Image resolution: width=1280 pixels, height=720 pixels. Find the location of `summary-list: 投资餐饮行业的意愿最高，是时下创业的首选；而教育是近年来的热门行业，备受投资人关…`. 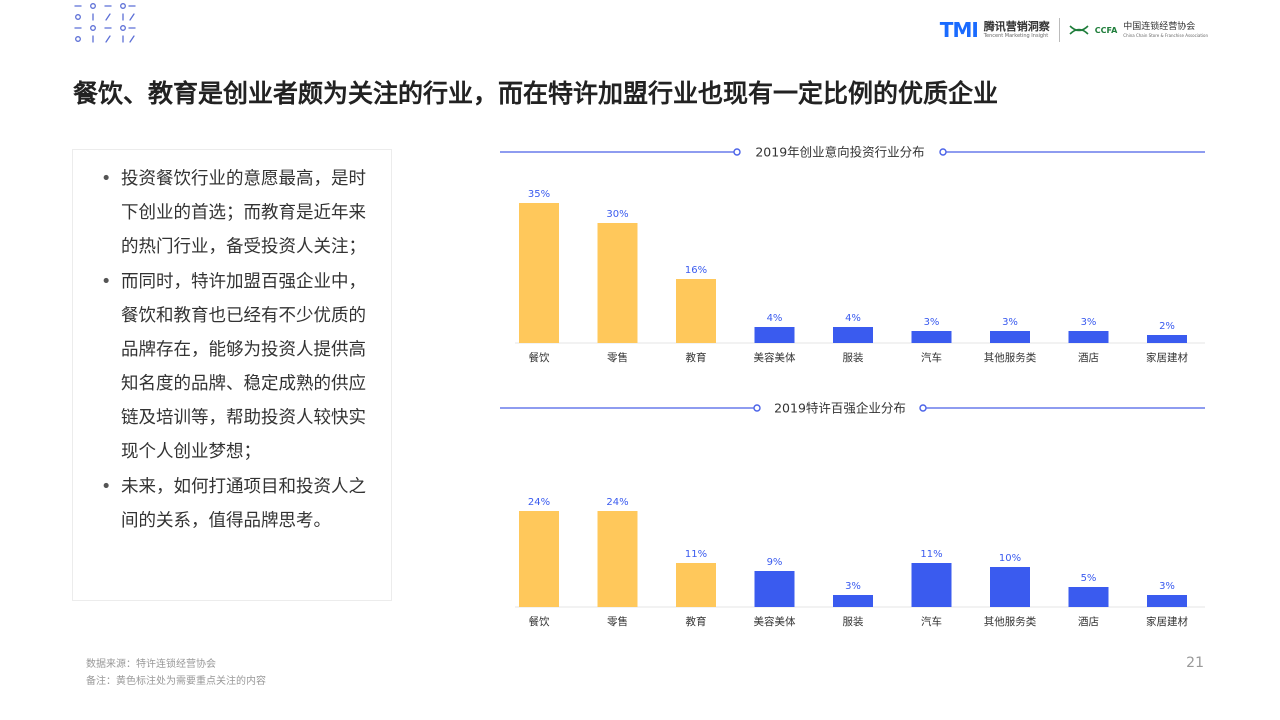

summary-list: 投资餐饮行业的意愿最高，是时下创业的首选；而教育是近年来的热门行业，备受投资人关… is located at coordinates (232, 344).